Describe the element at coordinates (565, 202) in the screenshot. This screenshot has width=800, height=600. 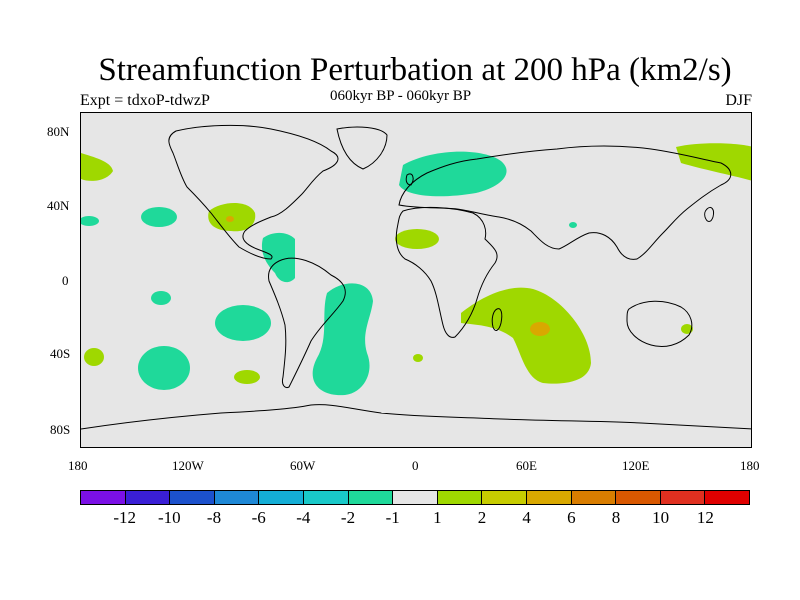
I see `coast-eurasia` at that location.